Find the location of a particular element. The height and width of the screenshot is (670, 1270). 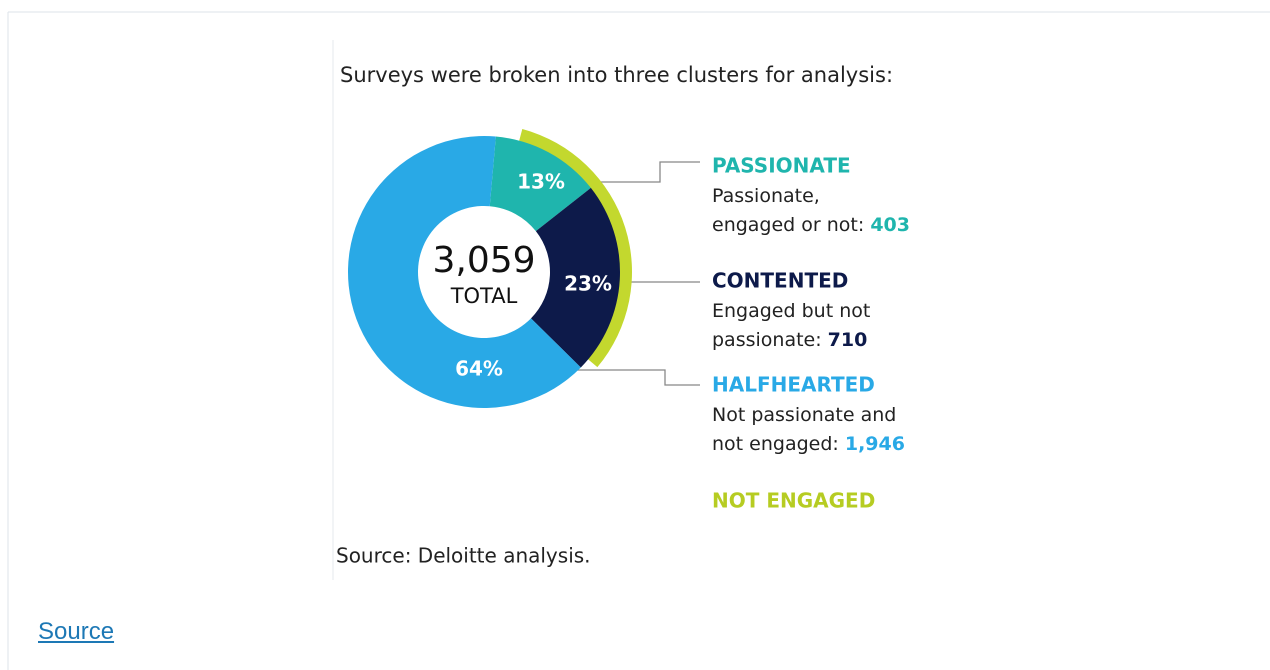

total-caption: TOTAL is located at coordinates (484, 296).